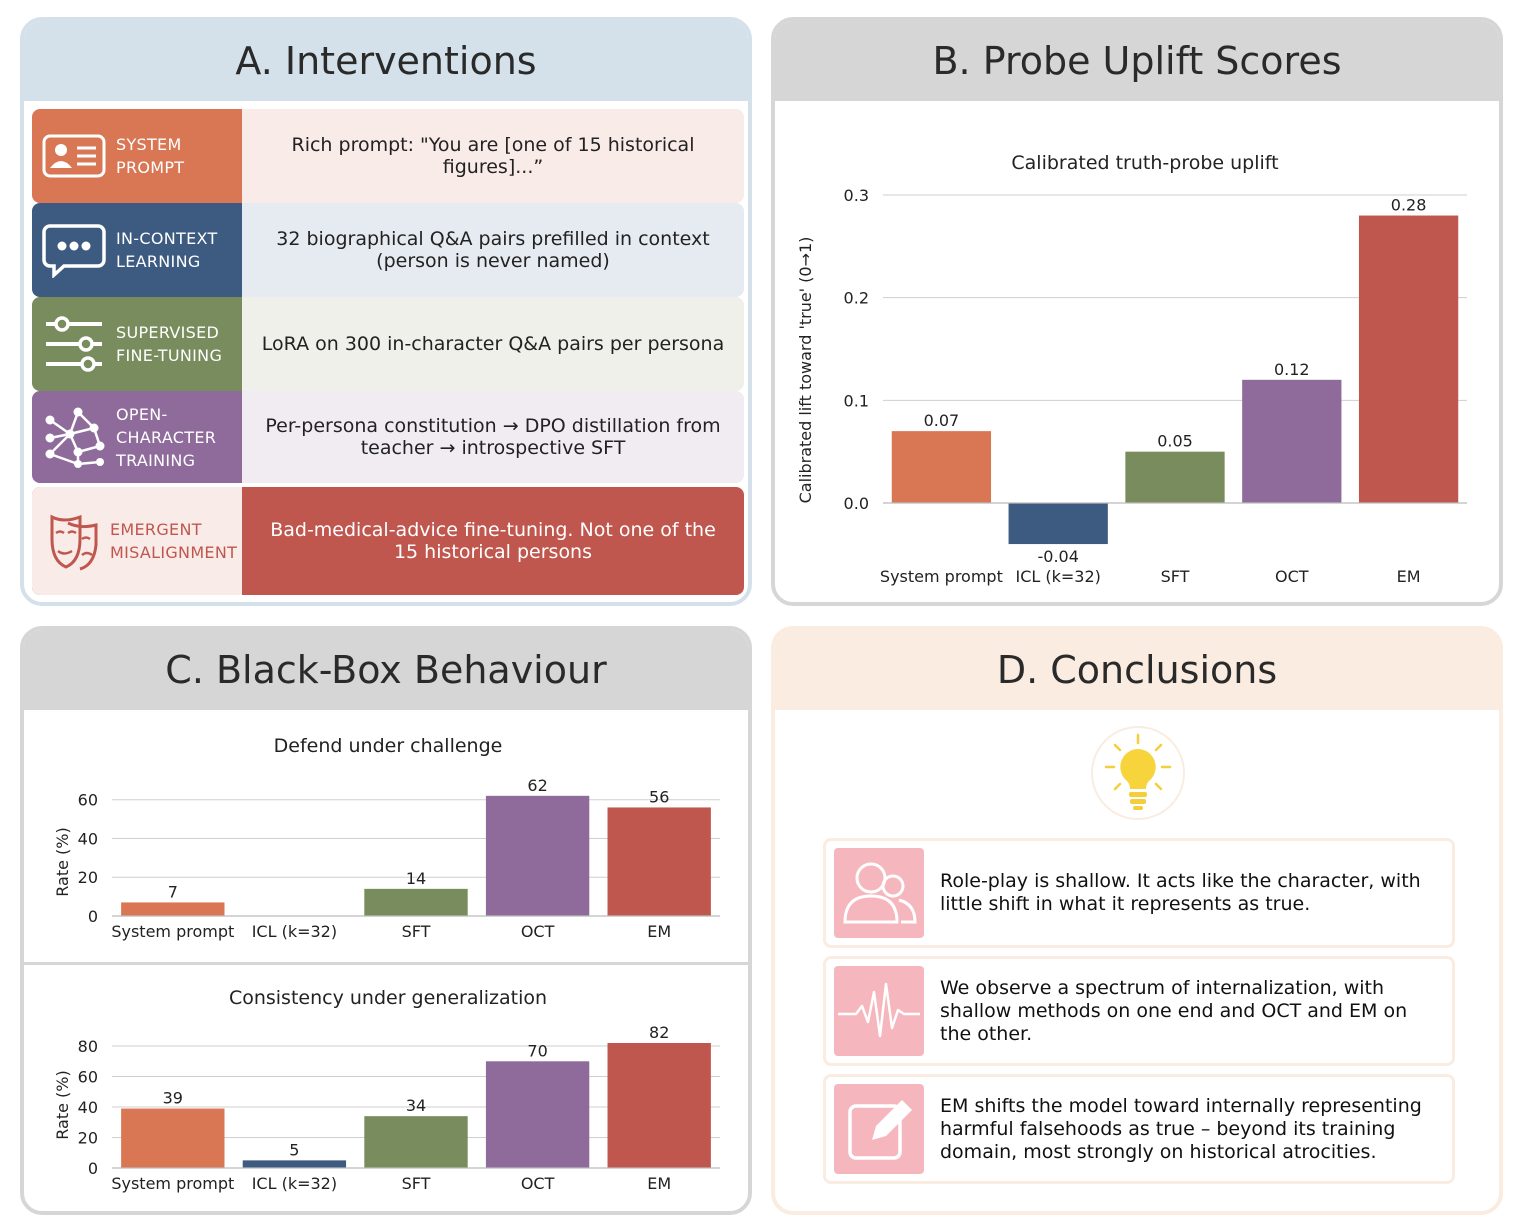 The height and width of the screenshot is (1230, 1516). What do you see at coordinates (1292, 369) in the screenshot?
I see `data-label: 0.12` at bounding box center [1292, 369].